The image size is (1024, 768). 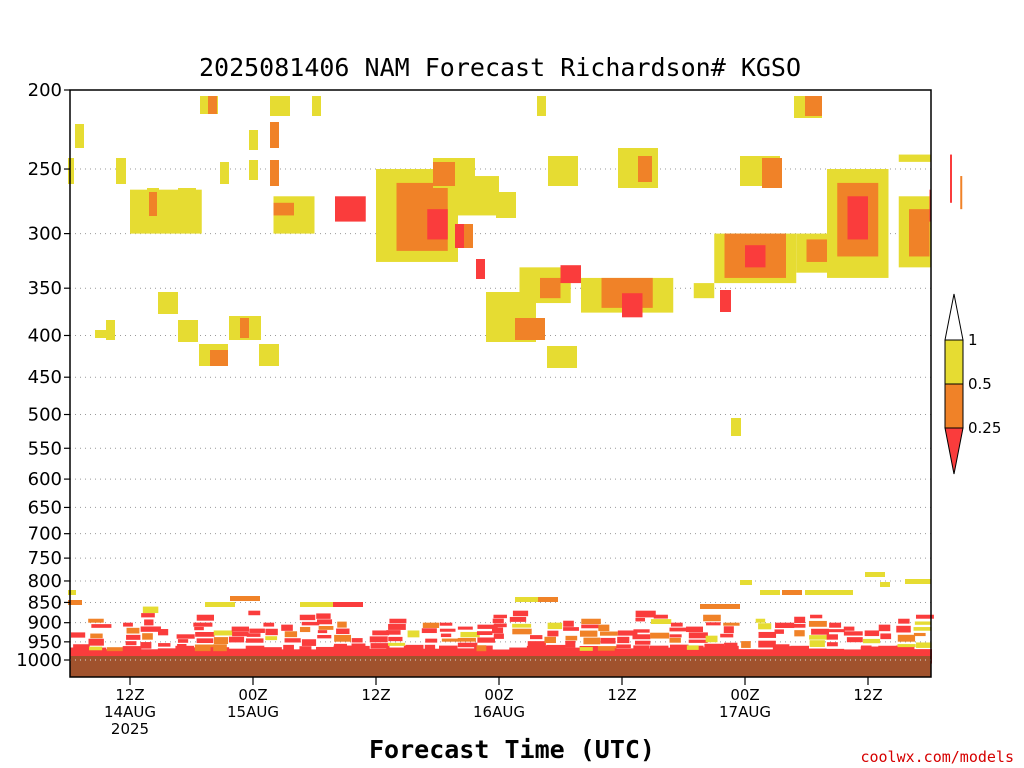 What do you see at coordinates (45, 581) in the screenshot?
I see `y-tick-label: 800` at bounding box center [45, 581].